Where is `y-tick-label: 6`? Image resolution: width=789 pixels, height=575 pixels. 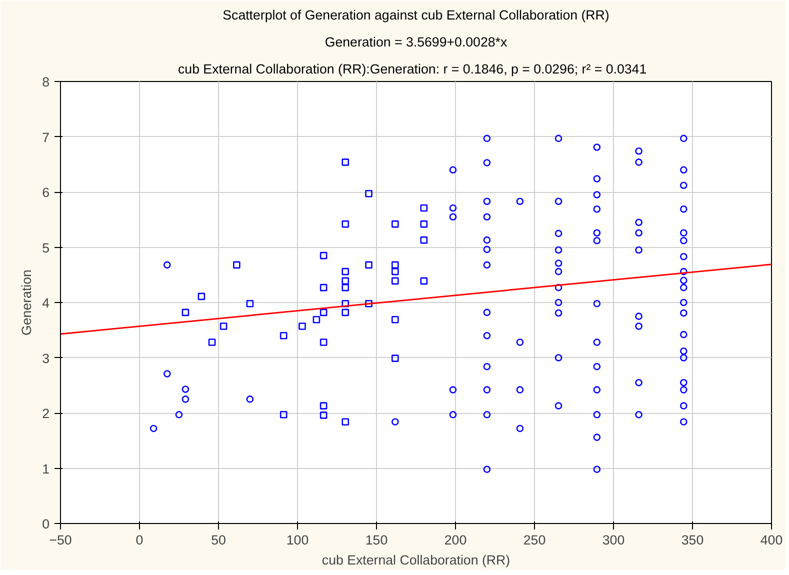 y-tick-label: 6 is located at coordinates (46, 192).